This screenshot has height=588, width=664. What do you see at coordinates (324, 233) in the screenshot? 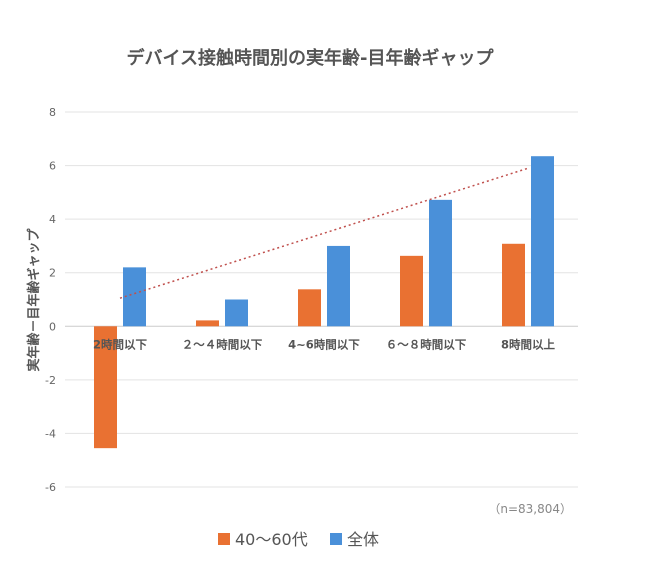
I see `trendline` at bounding box center [324, 233].